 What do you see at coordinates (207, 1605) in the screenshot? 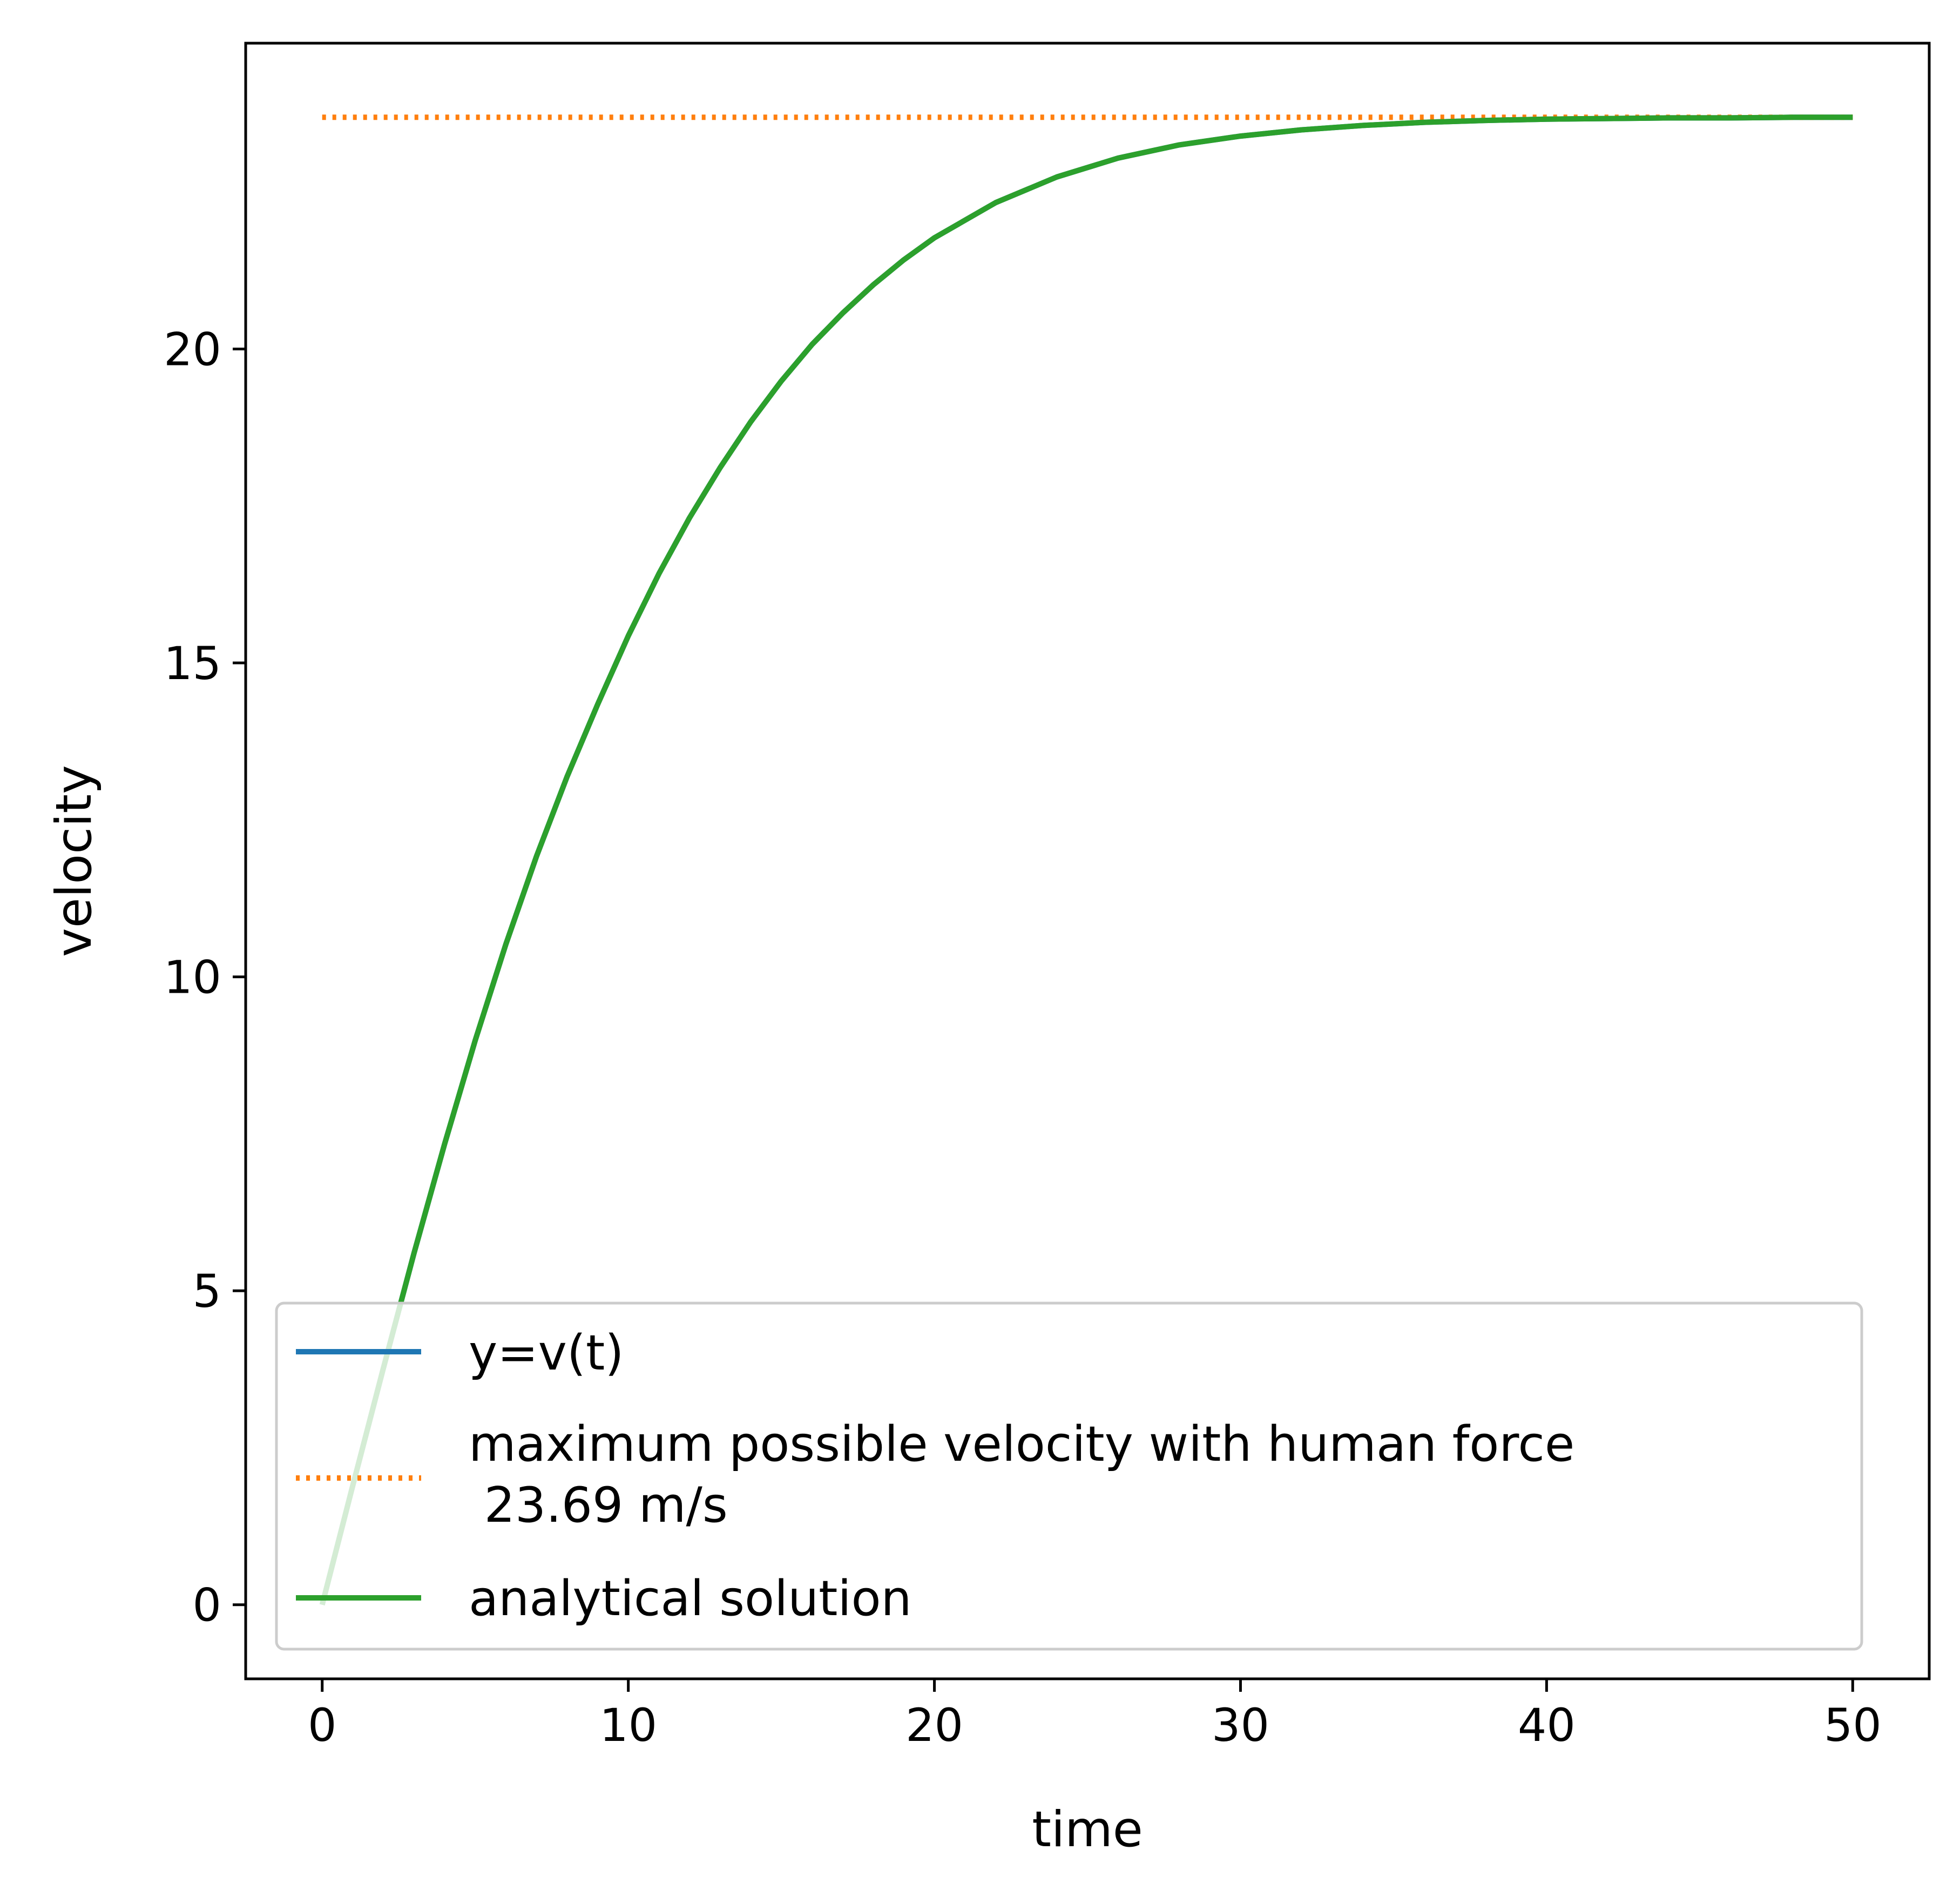
I see `y-tick-label: 0` at bounding box center [207, 1605].